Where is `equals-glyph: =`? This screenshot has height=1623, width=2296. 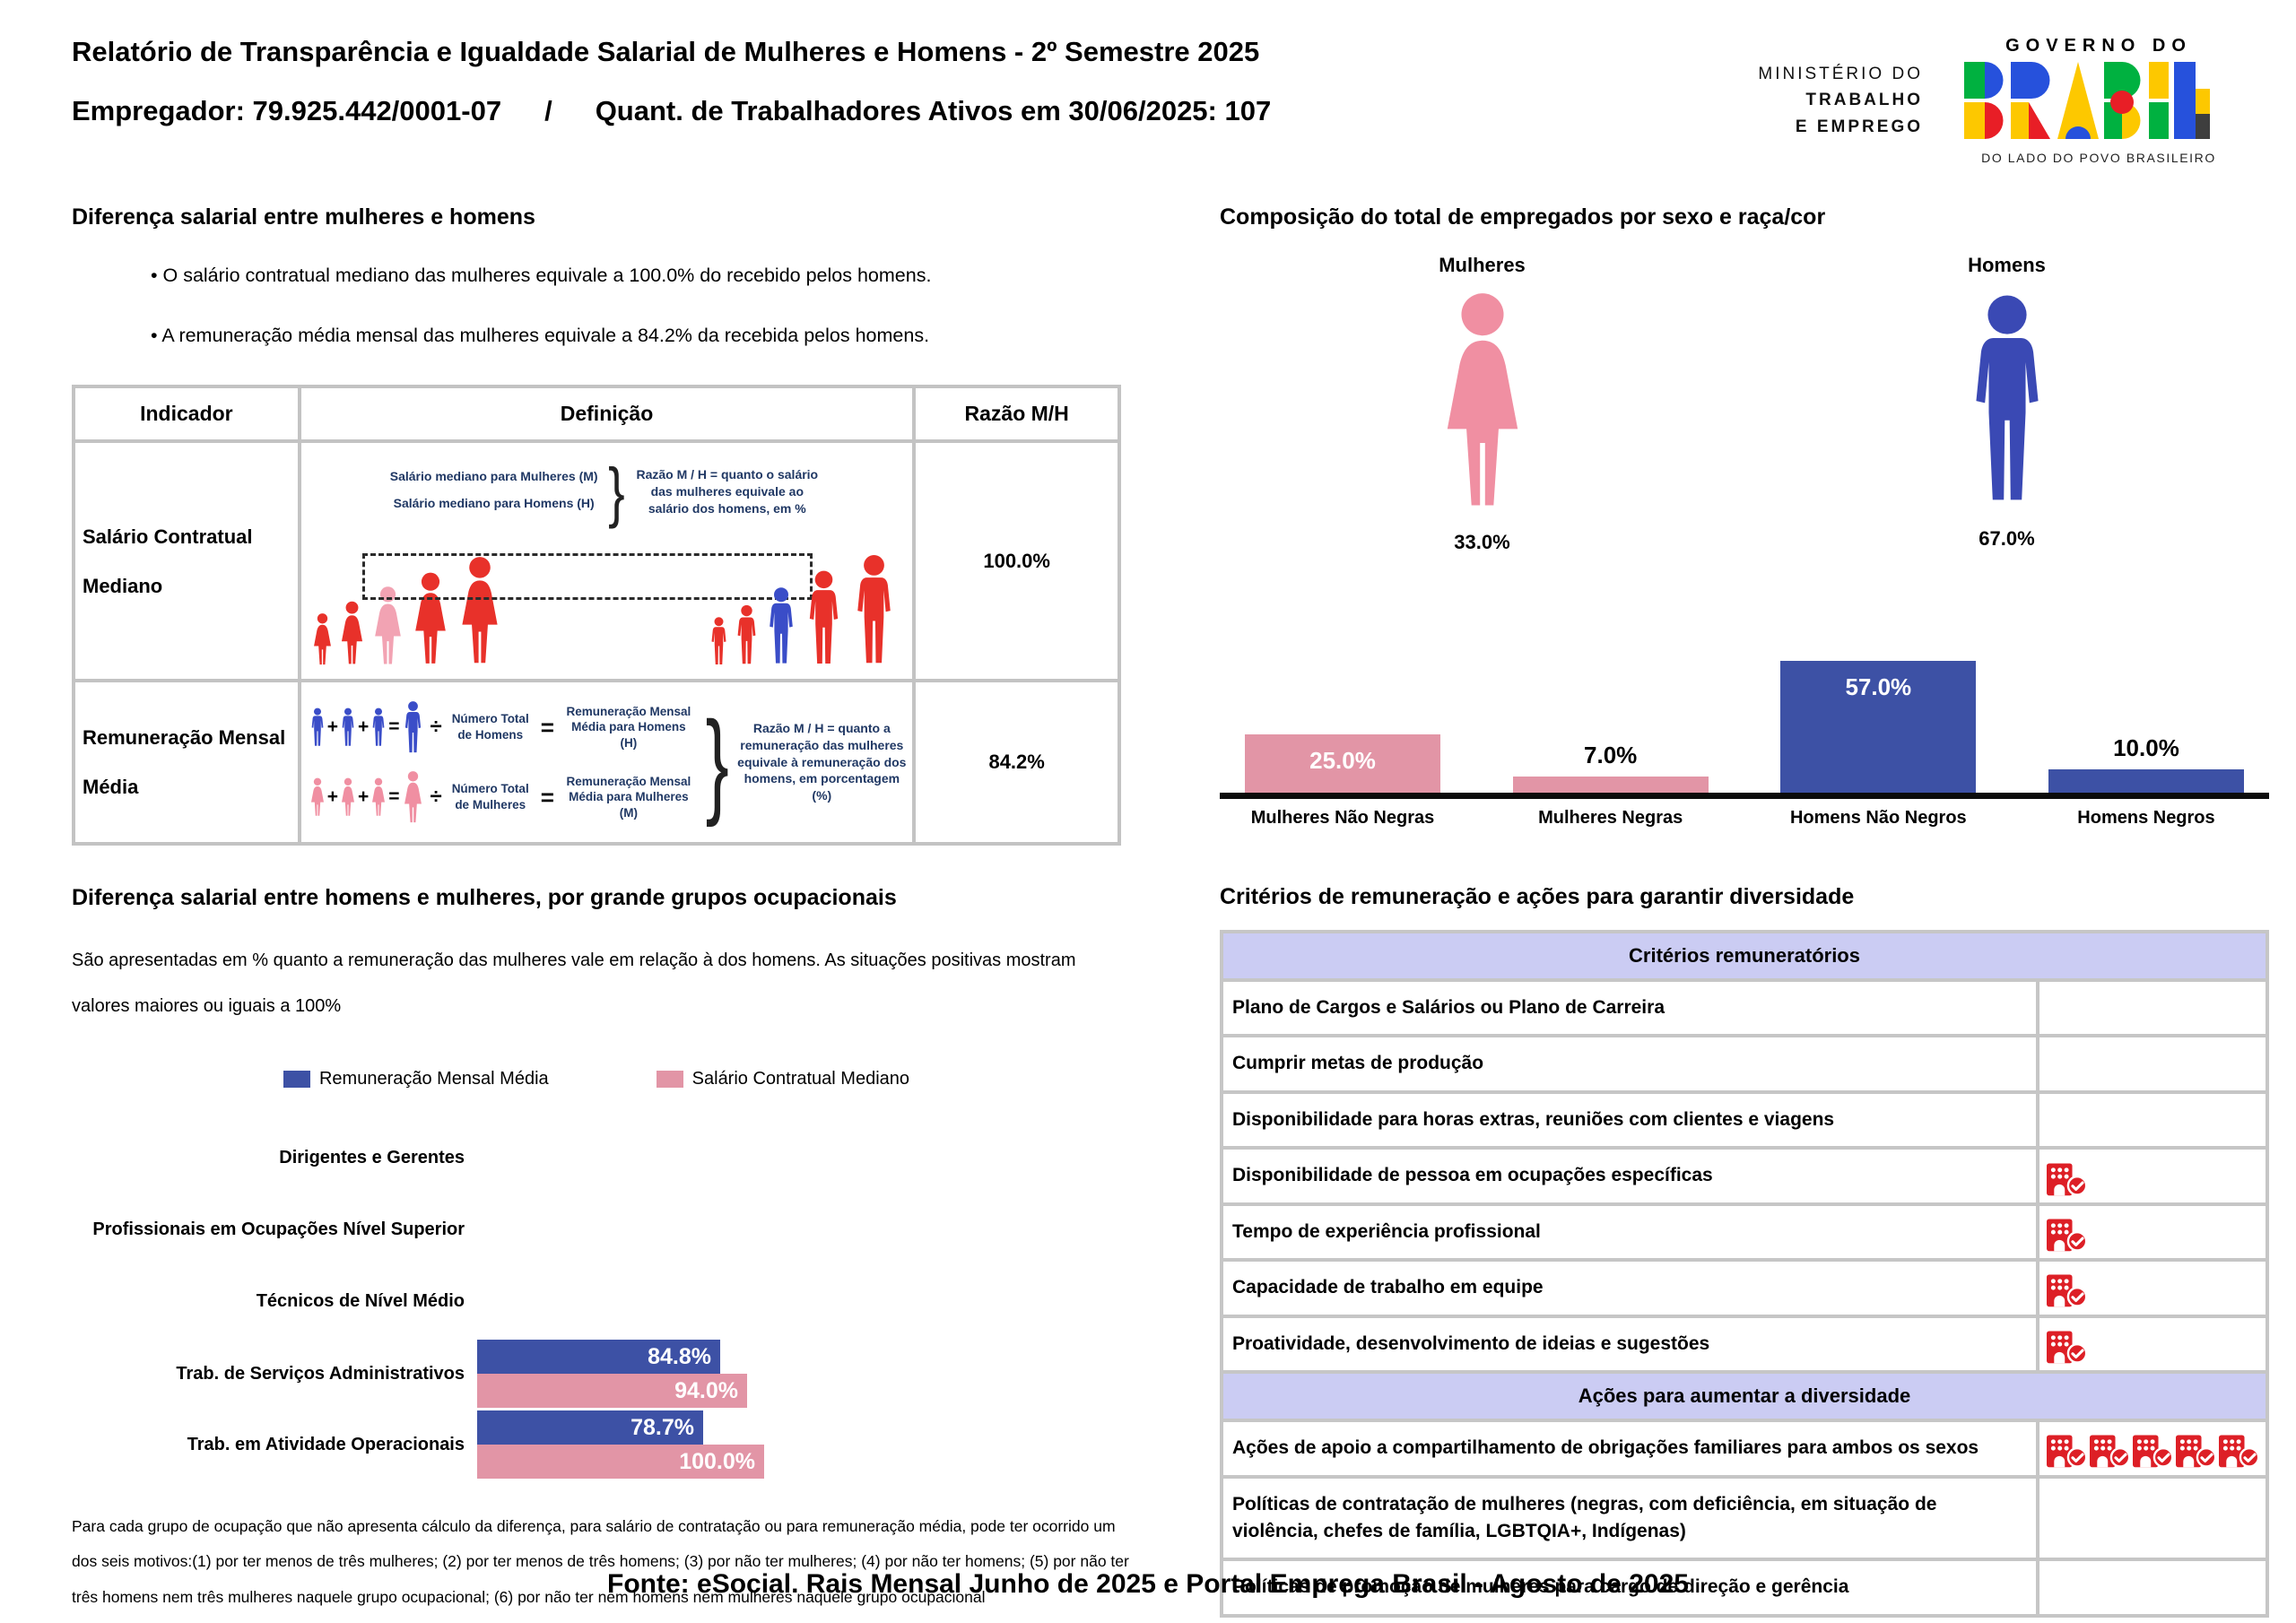 equals-glyph: = is located at coordinates (547, 727).